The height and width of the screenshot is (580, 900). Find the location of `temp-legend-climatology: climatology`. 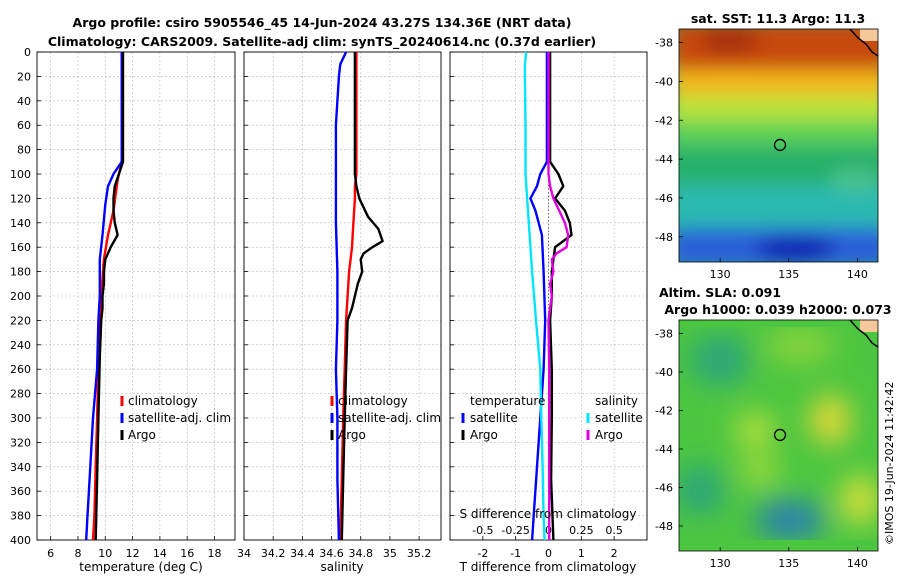

temp-legend-climatology: climatology is located at coordinates (163, 401).